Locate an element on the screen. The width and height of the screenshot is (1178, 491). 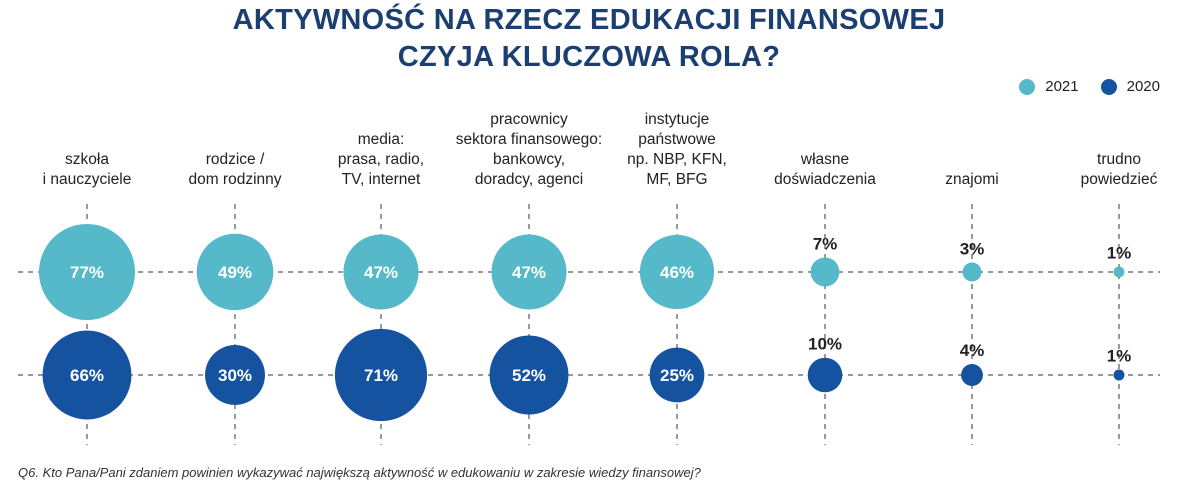
bubble-label-2020-5: 25% is located at coordinates (677, 375).